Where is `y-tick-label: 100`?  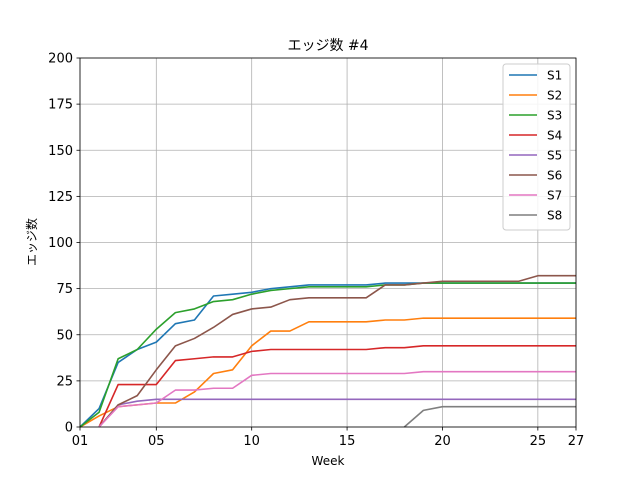
y-tick-label: 100 is located at coordinates (60, 243).